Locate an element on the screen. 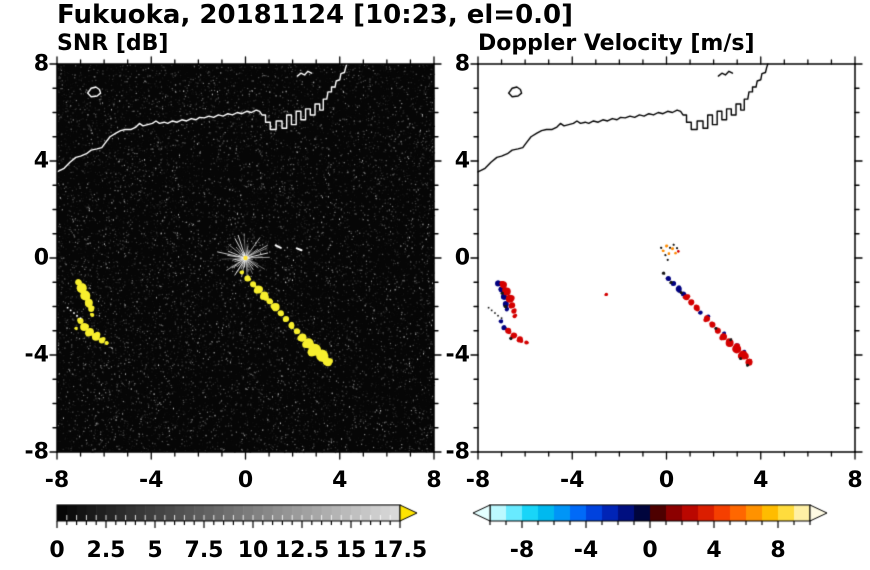  doppler-colorbar is located at coordinates (645, 521).